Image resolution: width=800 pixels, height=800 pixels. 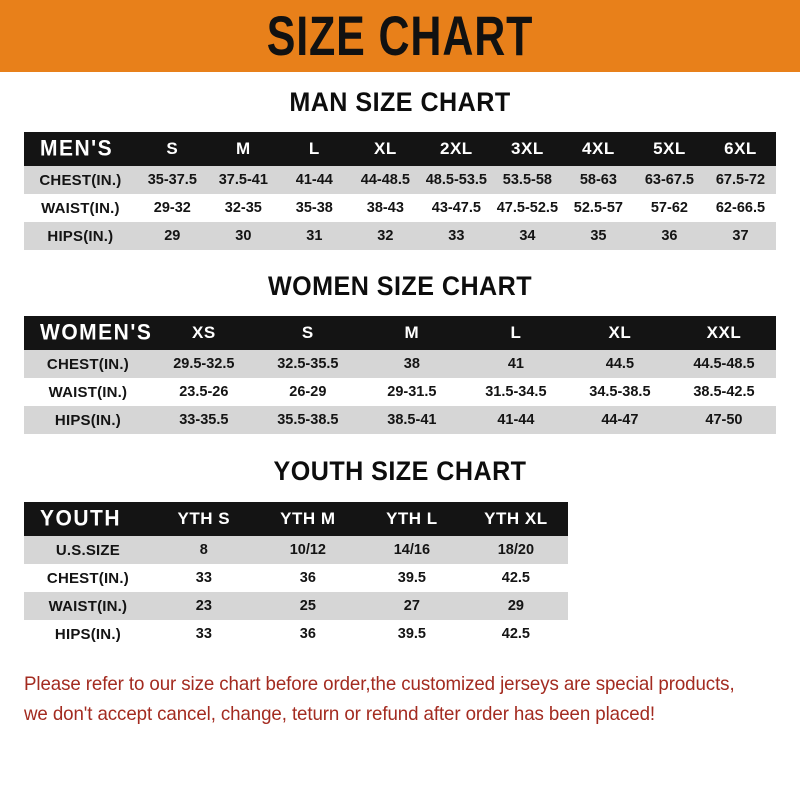 What do you see at coordinates (80, 208) in the screenshot?
I see `table-man-row-label: WAIST(IN.)` at bounding box center [80, 208].